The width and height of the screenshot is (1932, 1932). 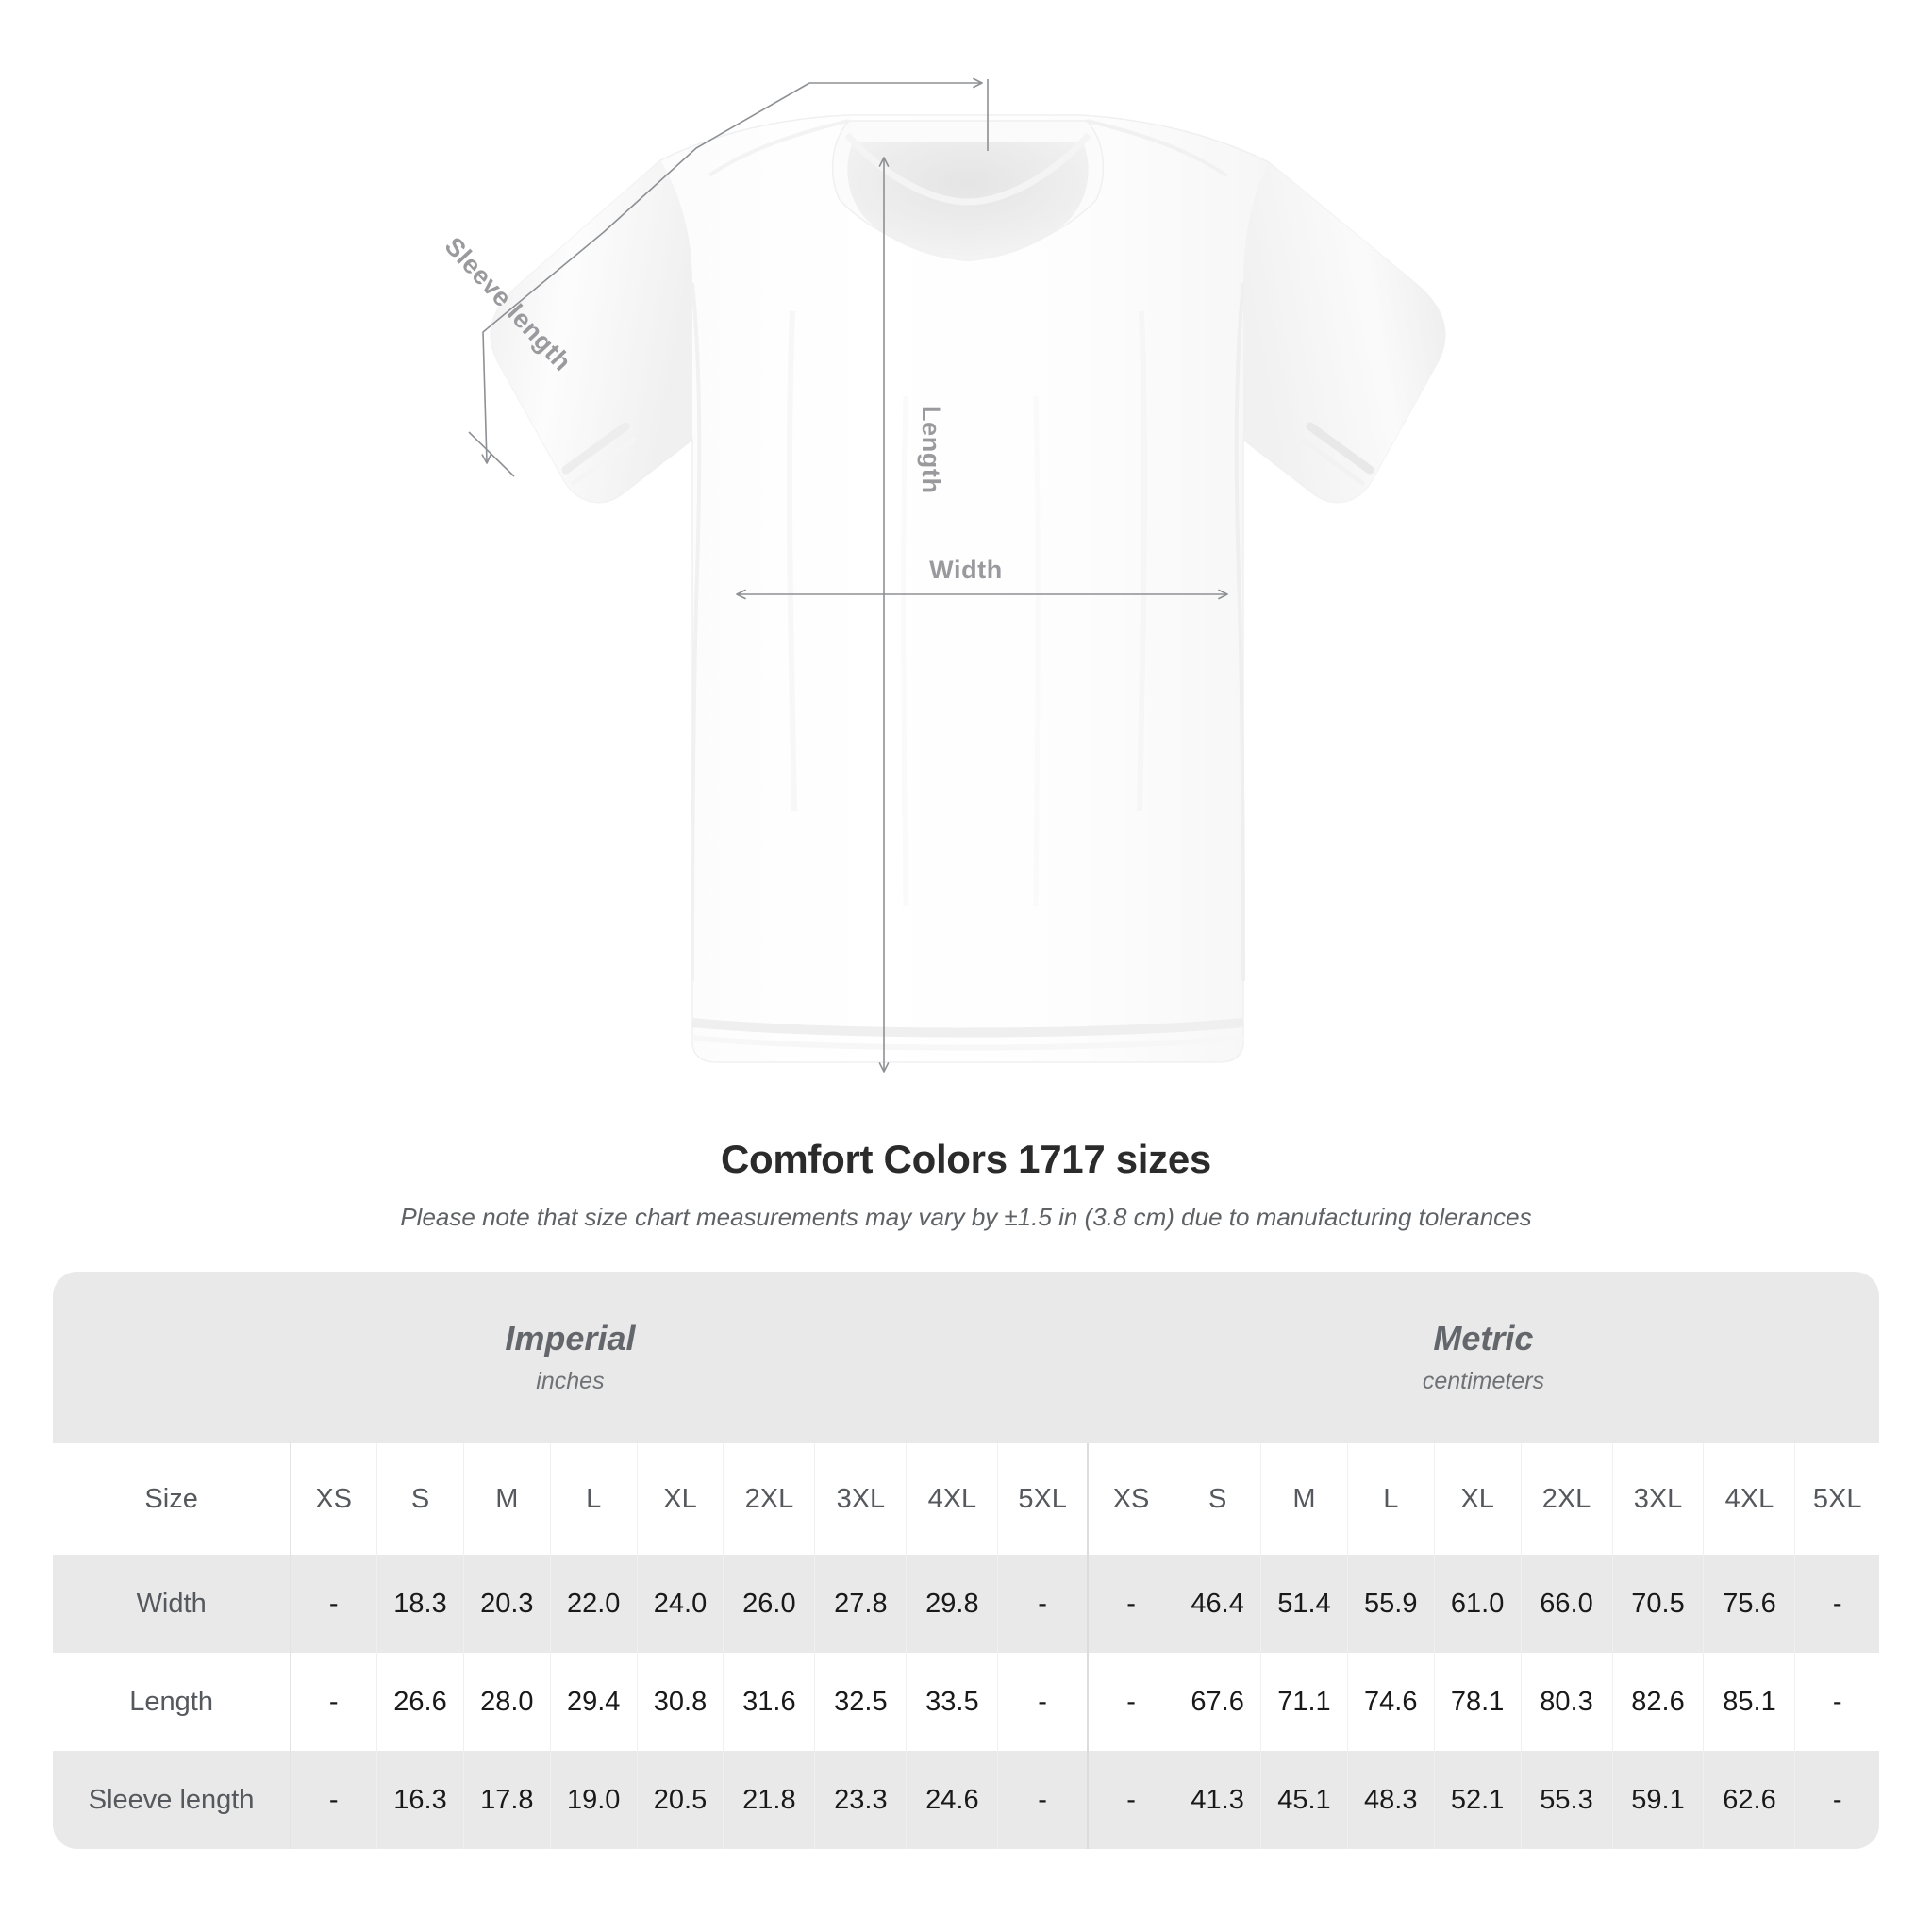 What do you see at coordinates (1218, 1702) in the screenshot?
I see `cell-metric-length-s: 67.6` at bounding box center [1218, 1702].